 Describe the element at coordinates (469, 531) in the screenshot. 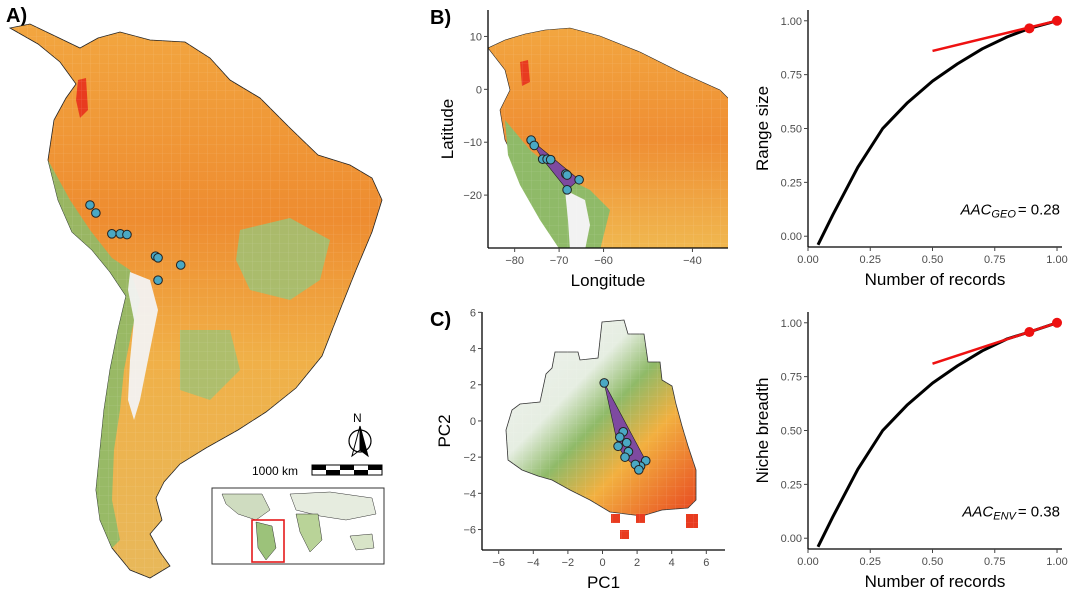

I see `panel-c-y-tick-label: −6` at that location.